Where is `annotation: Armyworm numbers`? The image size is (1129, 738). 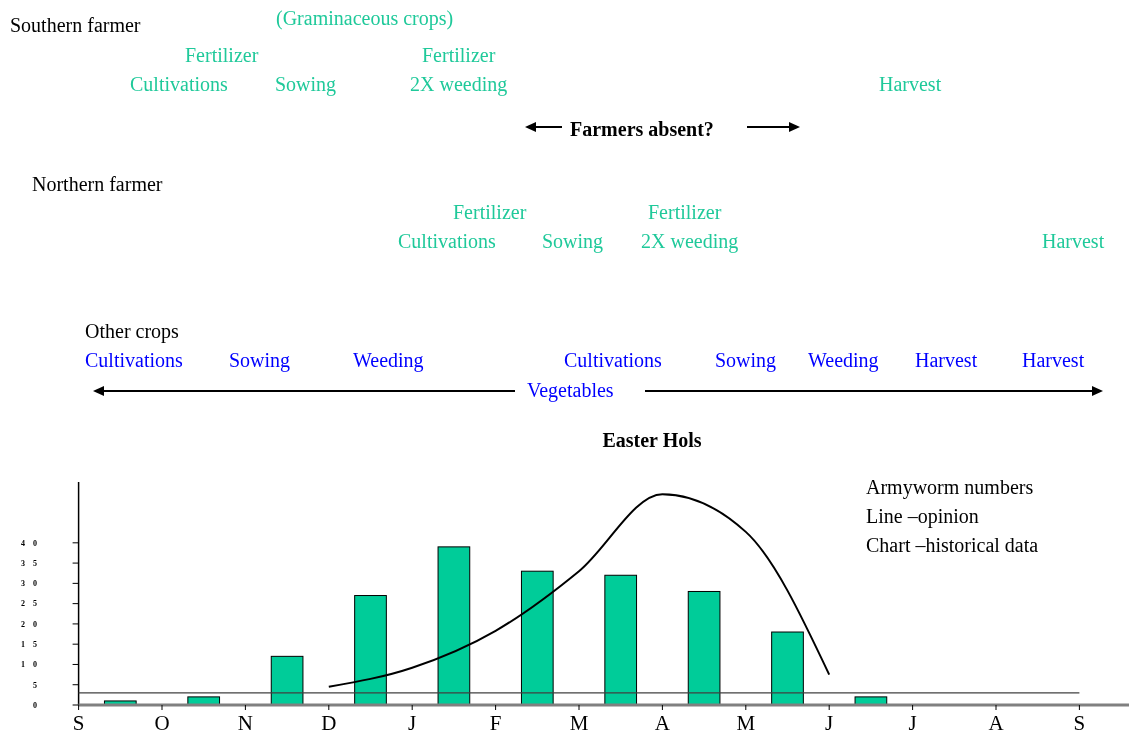
annotation: Armyworm numbers is located at coordinates (950, 487).